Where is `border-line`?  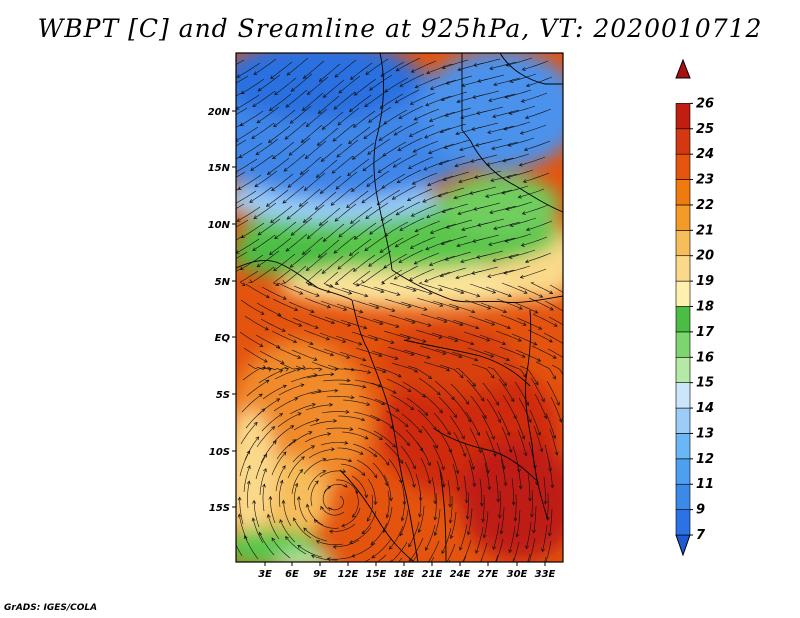 border-line is located at coordinates (377, 515).